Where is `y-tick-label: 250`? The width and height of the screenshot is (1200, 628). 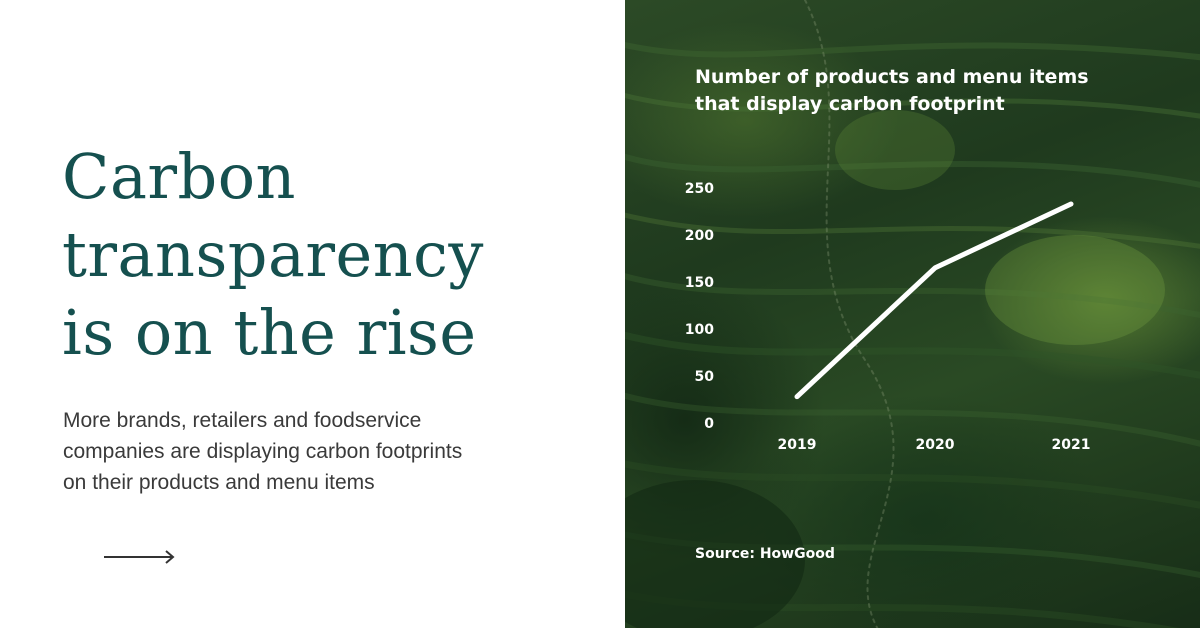 y-tick-label: 250 is located at coordinates (699, 189).